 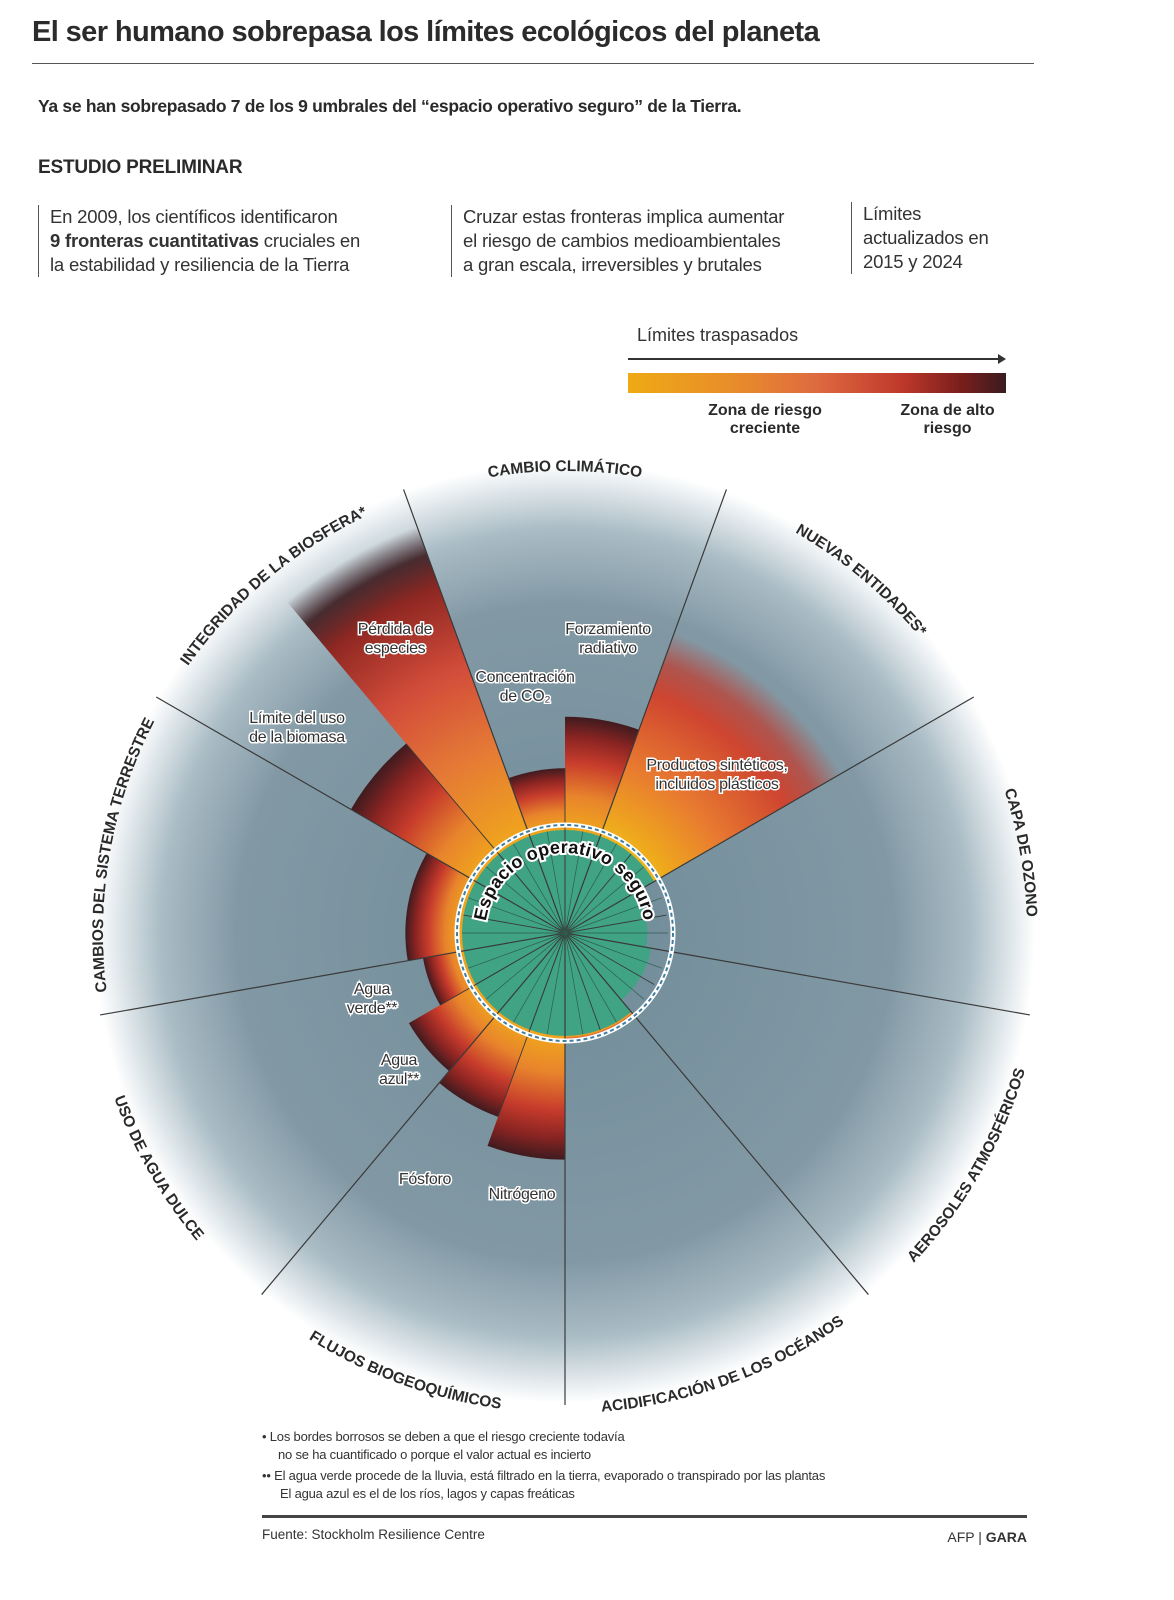 I want to click on safe-wedge-nitrogen, so click(x=547, y=984).